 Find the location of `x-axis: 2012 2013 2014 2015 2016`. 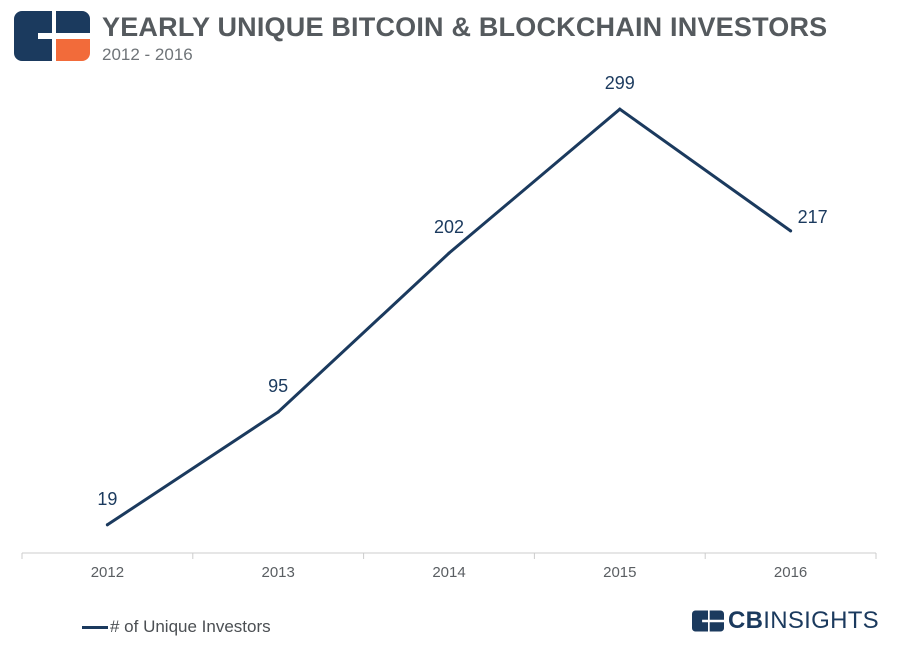

x-axis: 2012 2013 2014 2015 2016 is located at coordinates (449, 566).